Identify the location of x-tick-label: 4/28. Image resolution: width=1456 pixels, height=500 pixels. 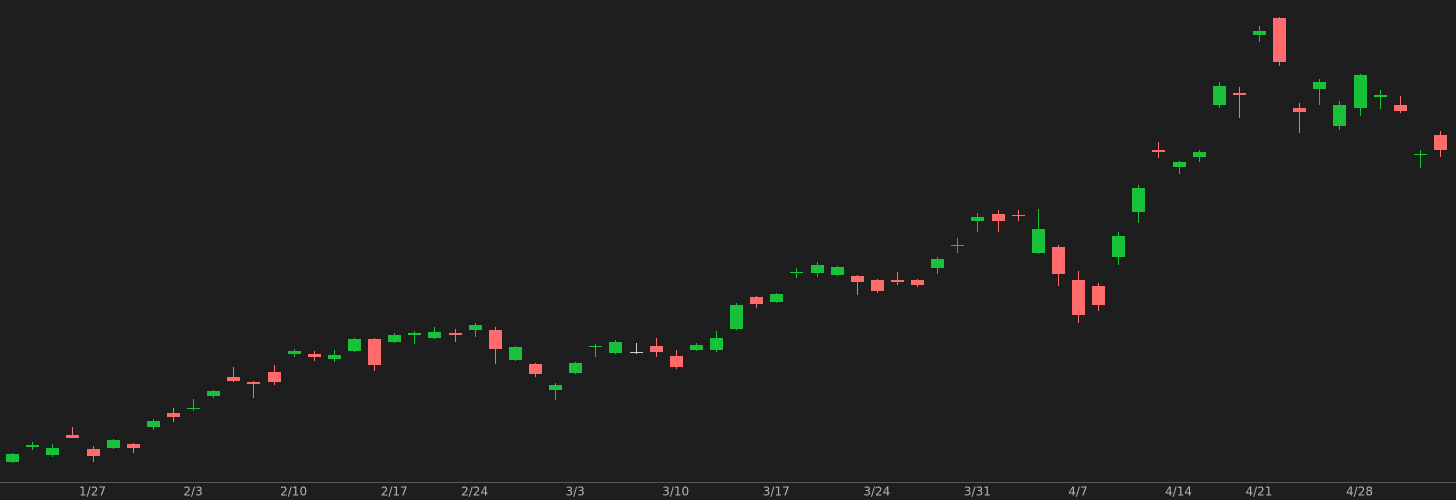
(1359, 492).